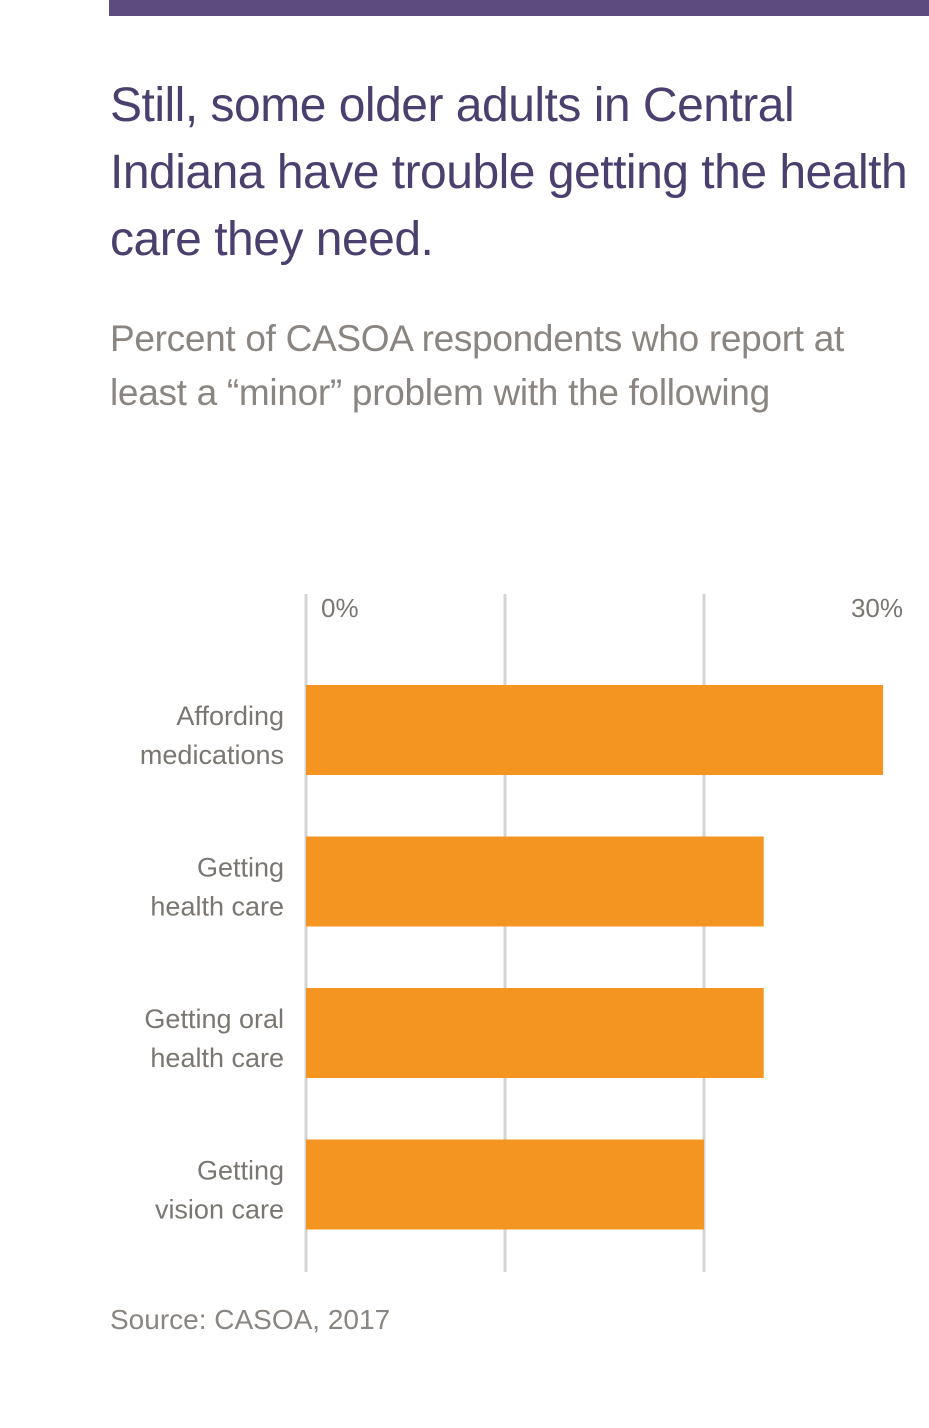 The height and width of the screenshot is (1428, 929). Describe the element at coordinates (217, 887) in the screenshot. I see `category-label-1: Getting health care` at that location.